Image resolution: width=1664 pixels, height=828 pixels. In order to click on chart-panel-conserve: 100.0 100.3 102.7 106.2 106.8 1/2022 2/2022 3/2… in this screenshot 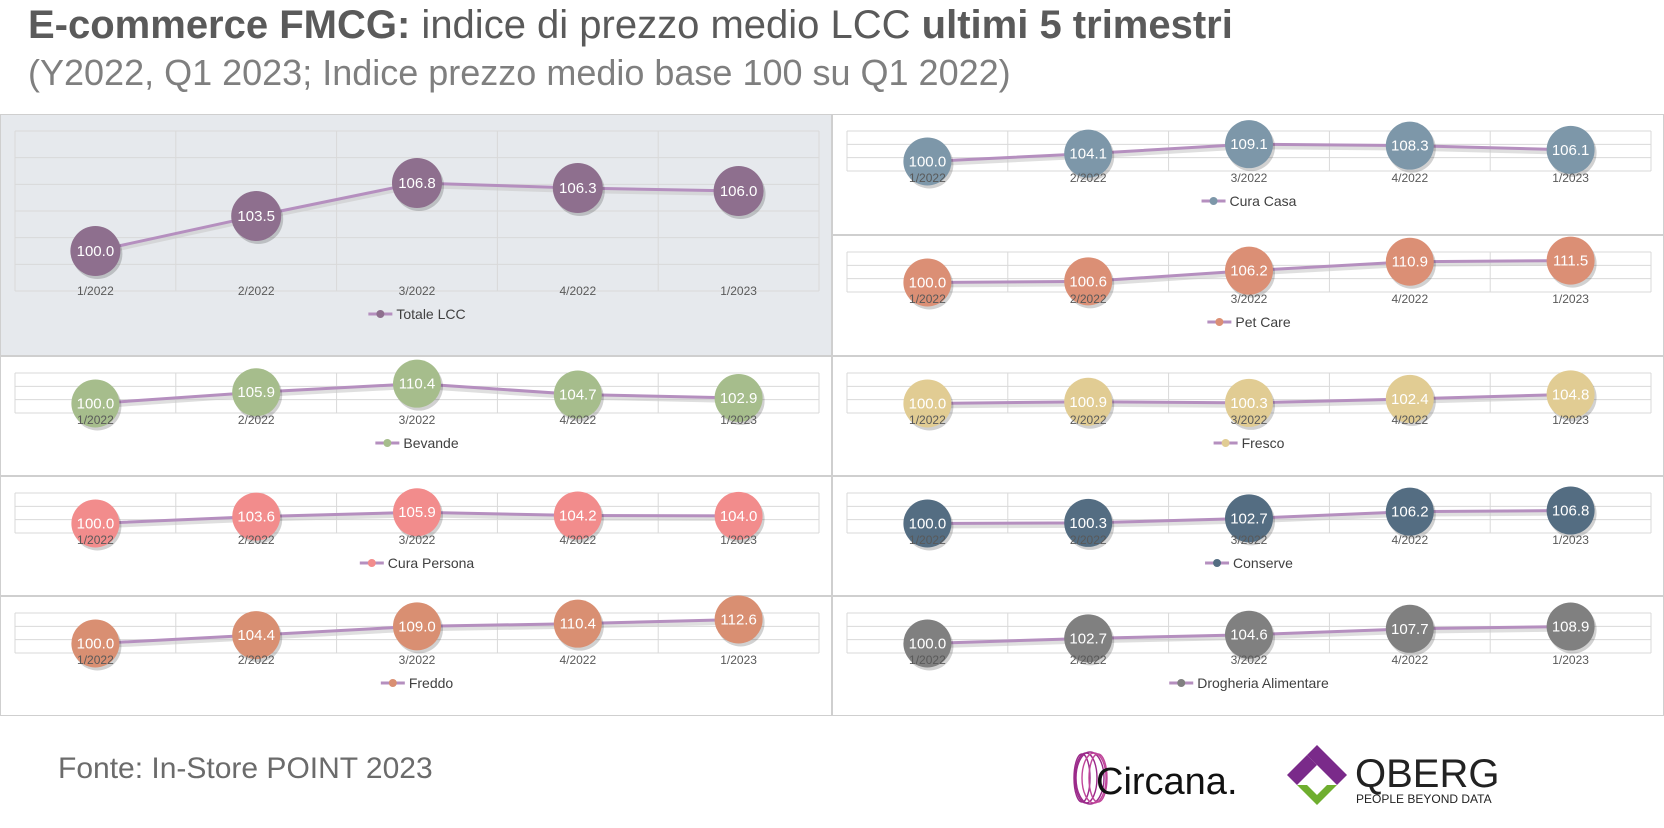, I will do `click(1248, 536)`.